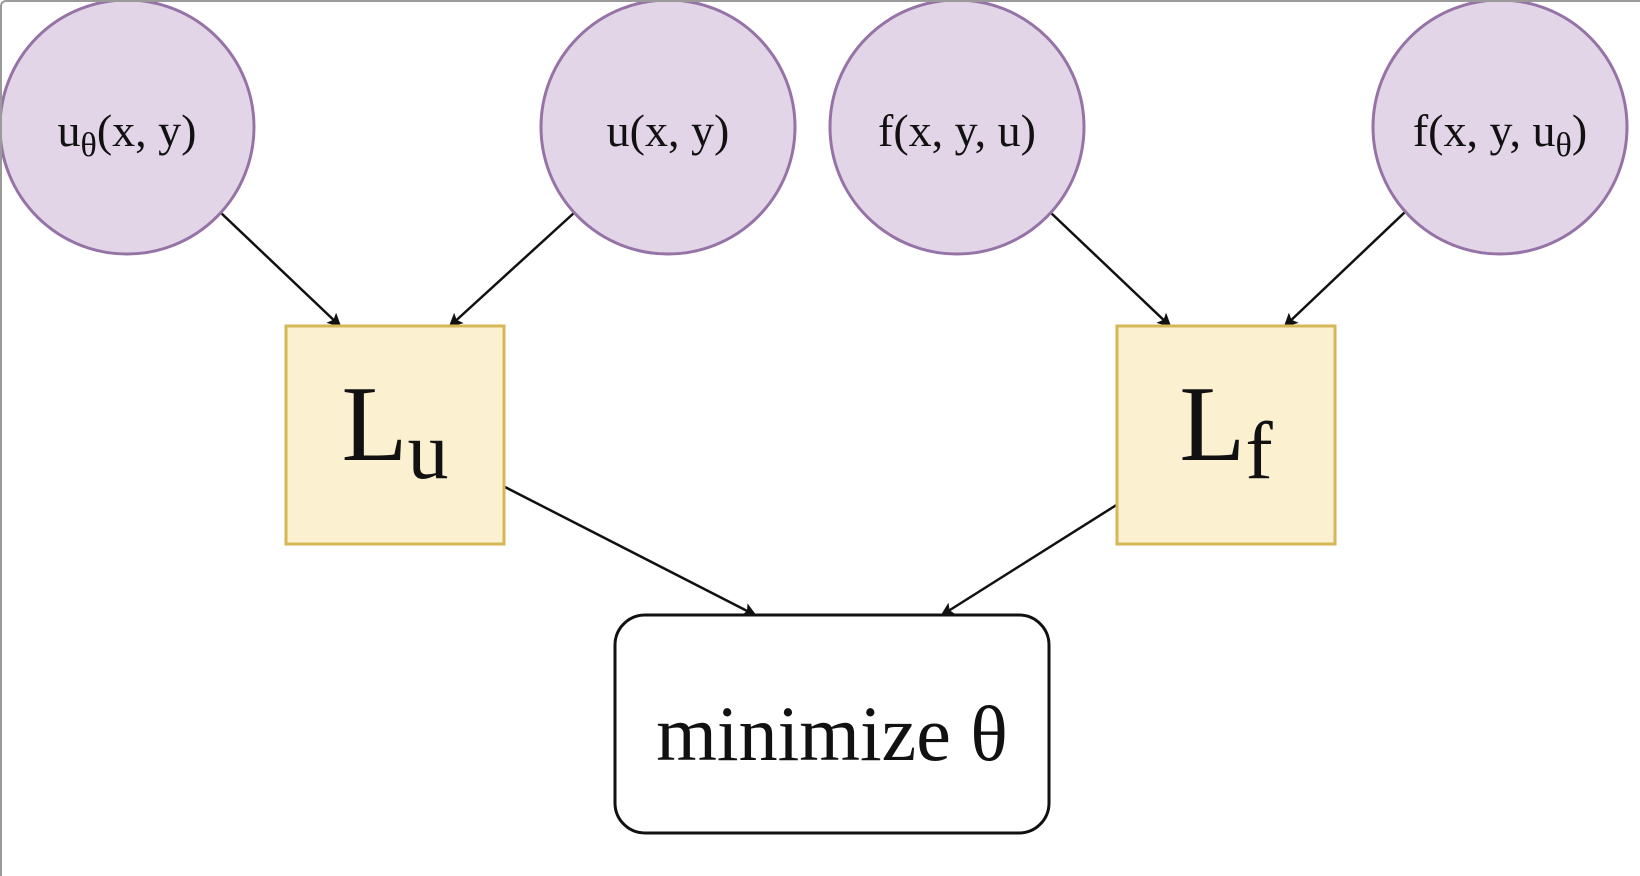  I want to click on loss-node-Lf-label: Lf, so click(1226, 430).